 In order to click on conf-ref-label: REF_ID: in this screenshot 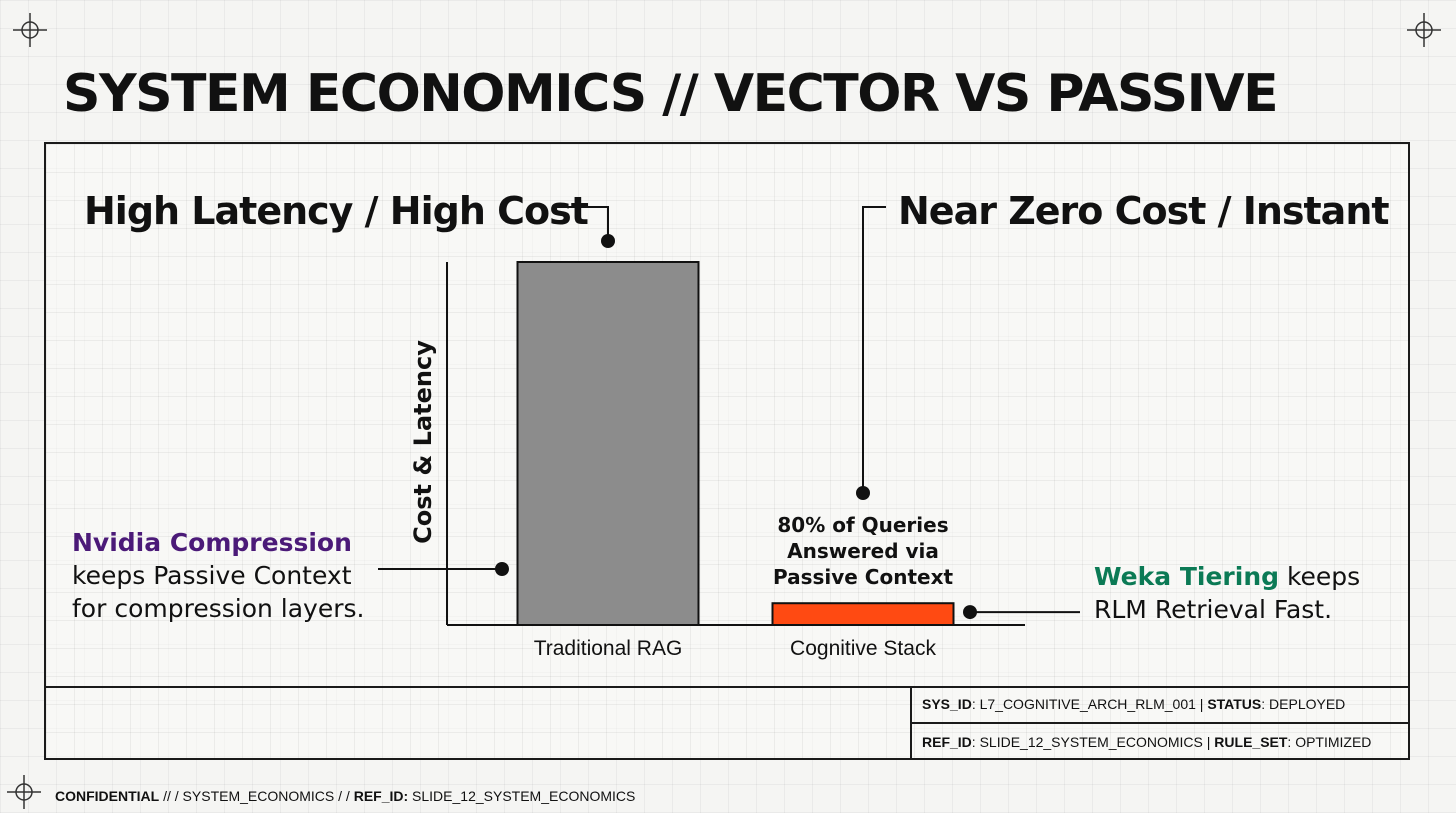, I will do `click(381, 796)`.